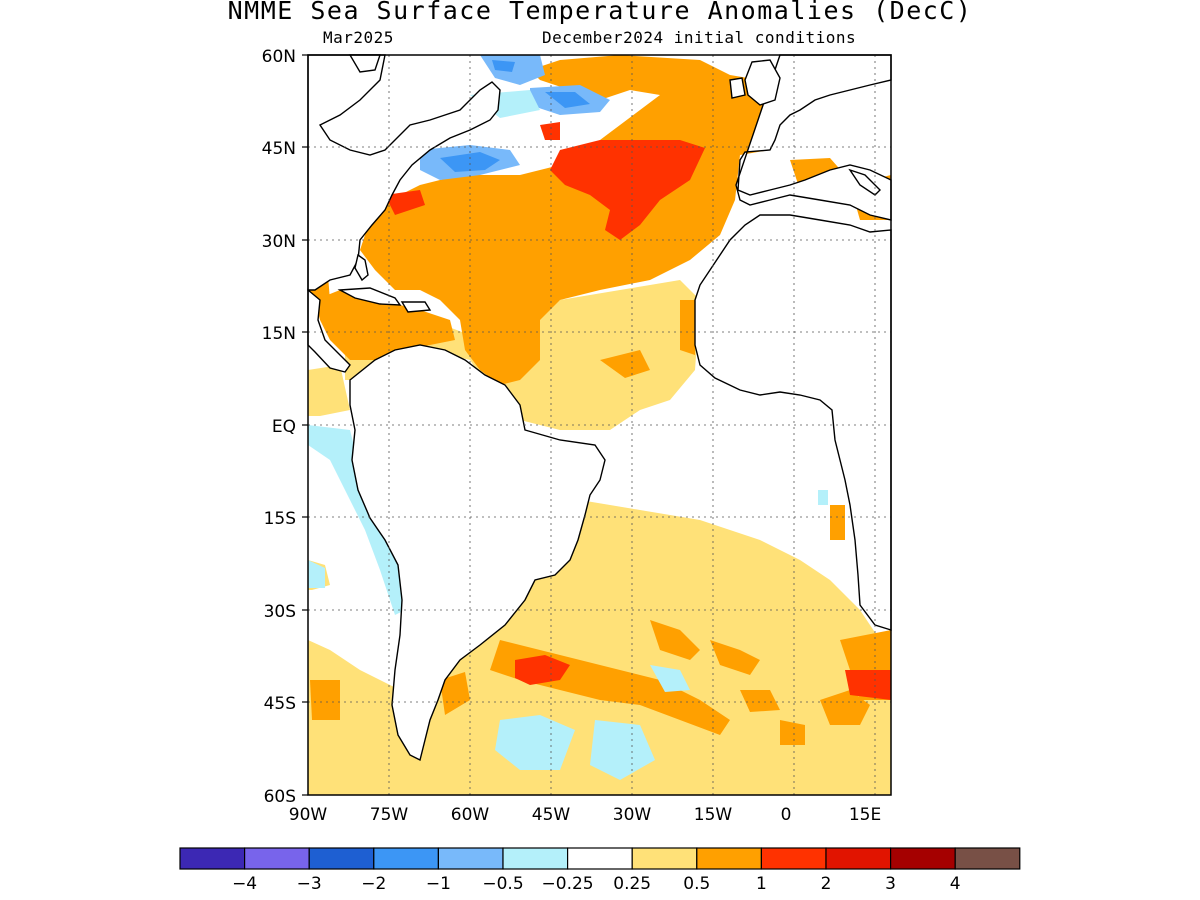 The image size is (1200, 900). I want to click on lat-label: 15N, so click(279, 334).